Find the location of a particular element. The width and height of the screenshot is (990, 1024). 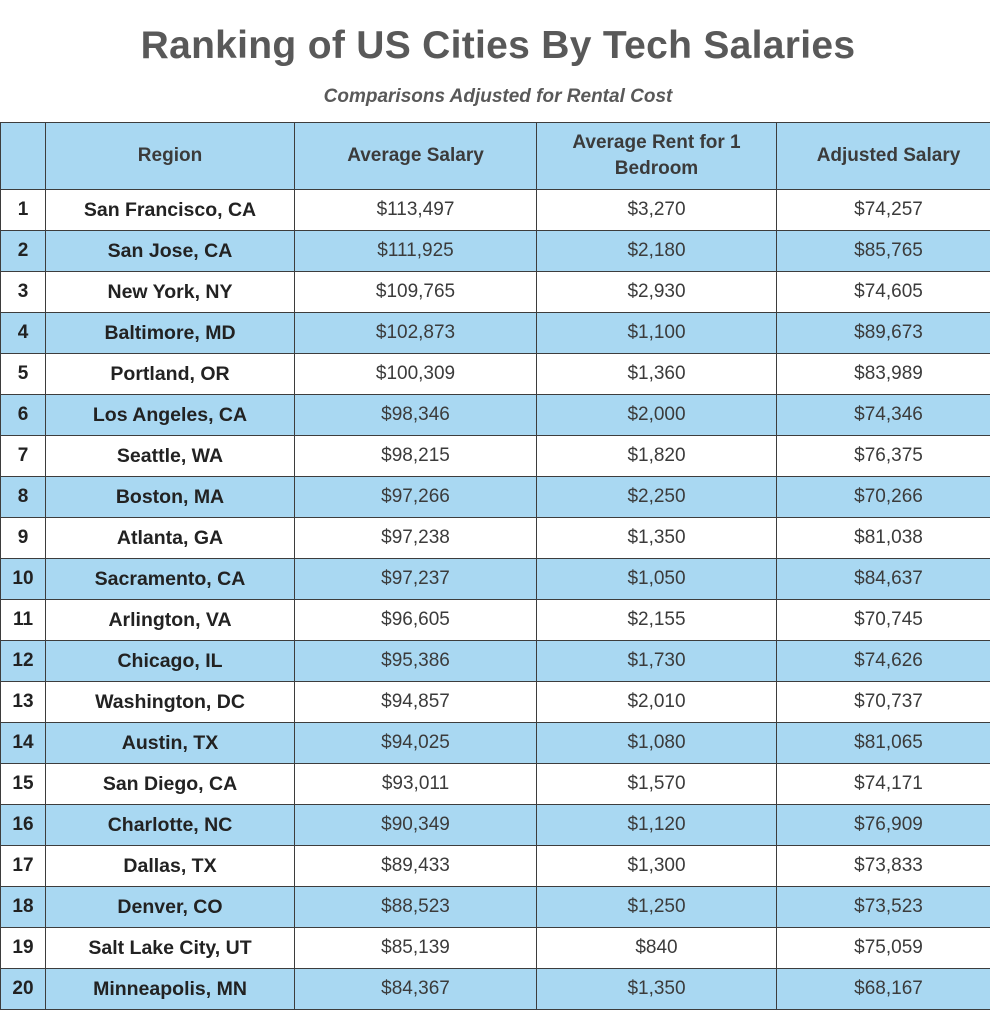

adjusted-salary-cell: $74,171 is located at coordinates (883, 784).